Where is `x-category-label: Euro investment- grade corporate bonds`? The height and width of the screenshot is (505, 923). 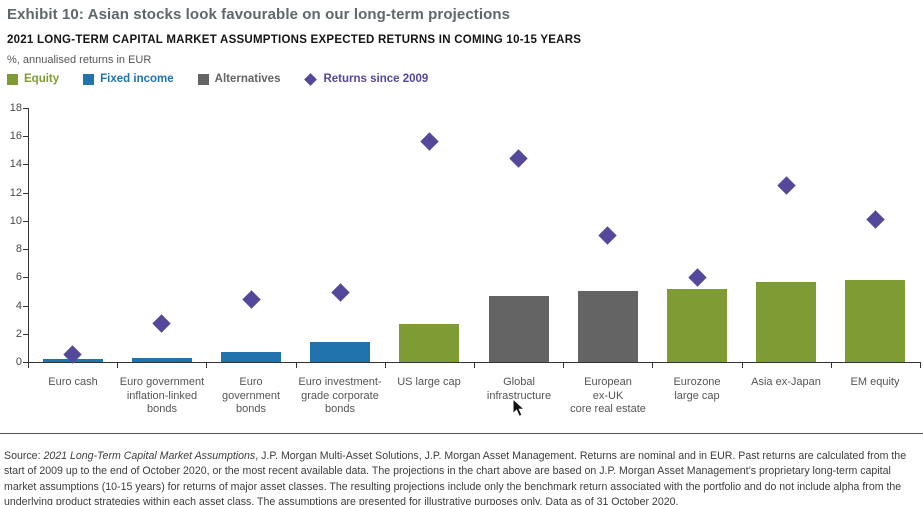 x-category-label: Euro investment- grade corporate bonds is located at coordinates (340, 395).